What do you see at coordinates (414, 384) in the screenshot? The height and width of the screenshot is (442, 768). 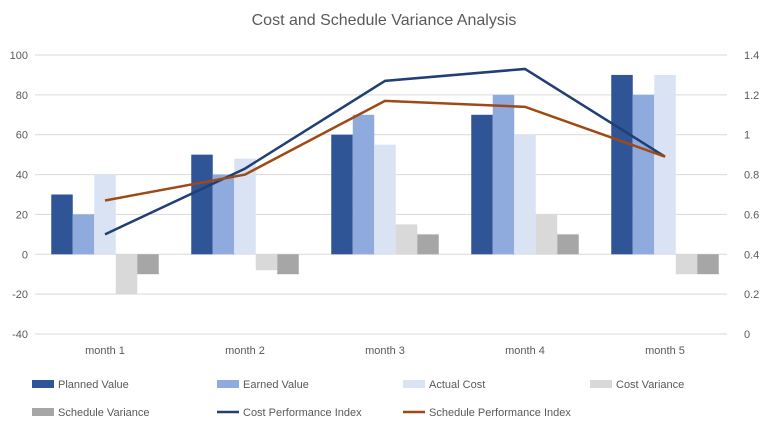 I see `legend-actual-cost-swatch` at bounding box center [414, 384].